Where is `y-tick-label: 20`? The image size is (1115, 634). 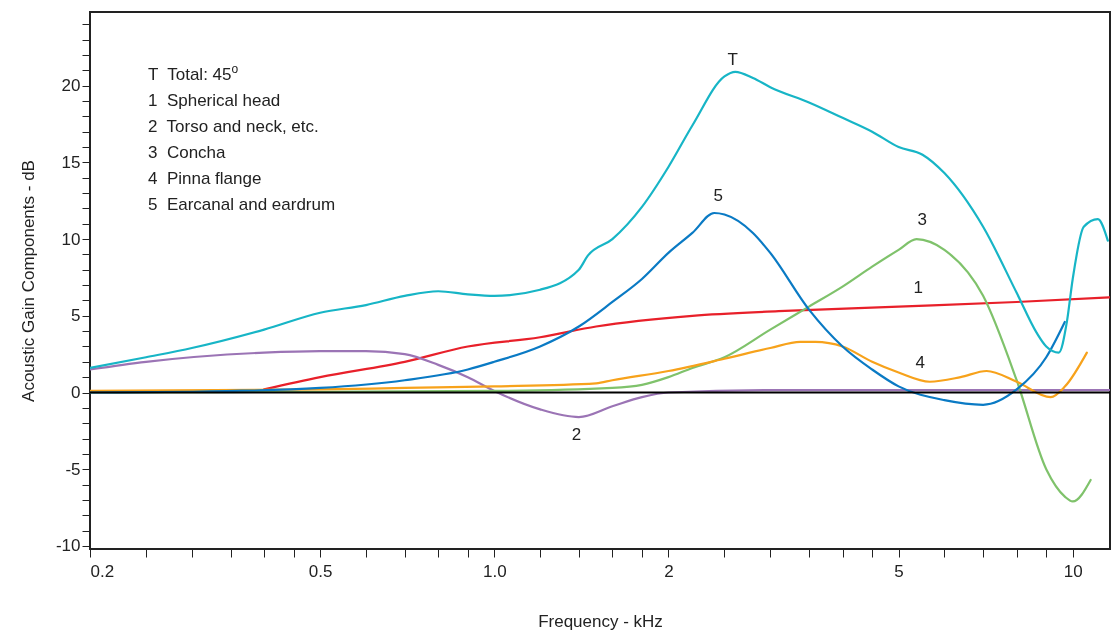
y-tick-label: 20 is located at coordinates (71, 86).